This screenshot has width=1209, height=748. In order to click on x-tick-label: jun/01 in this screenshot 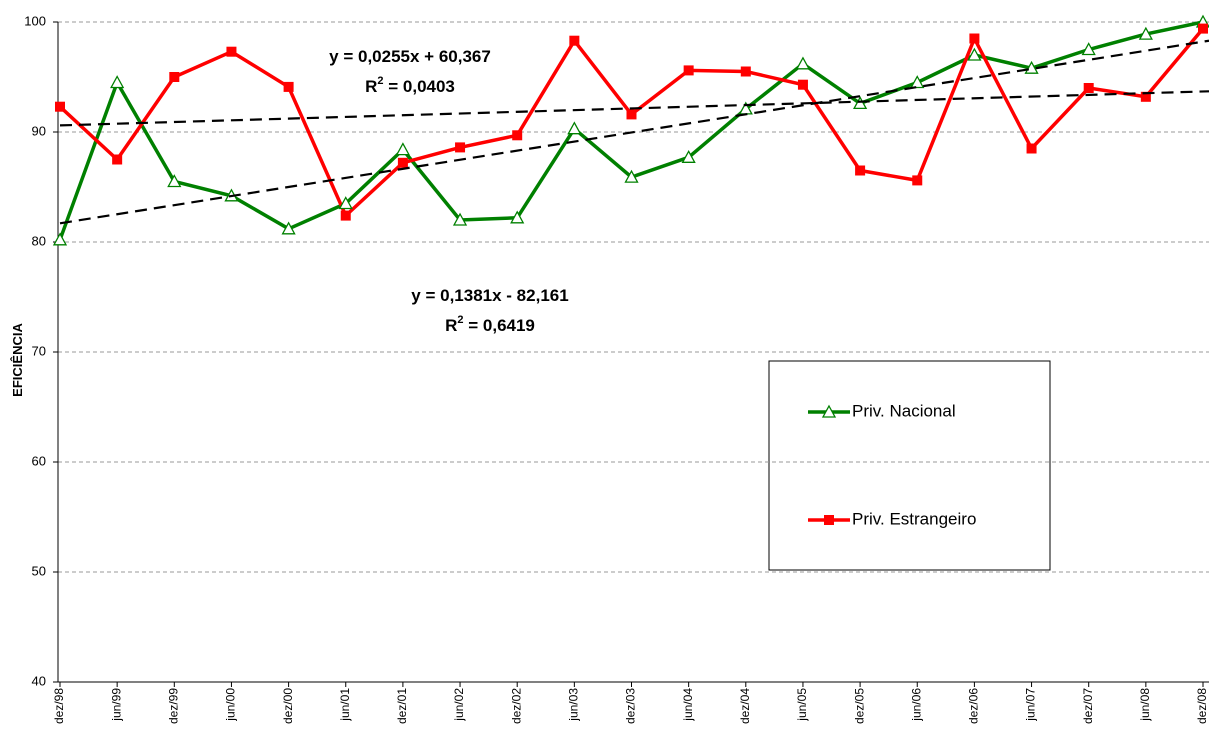, I will do `click(345, 705)`.